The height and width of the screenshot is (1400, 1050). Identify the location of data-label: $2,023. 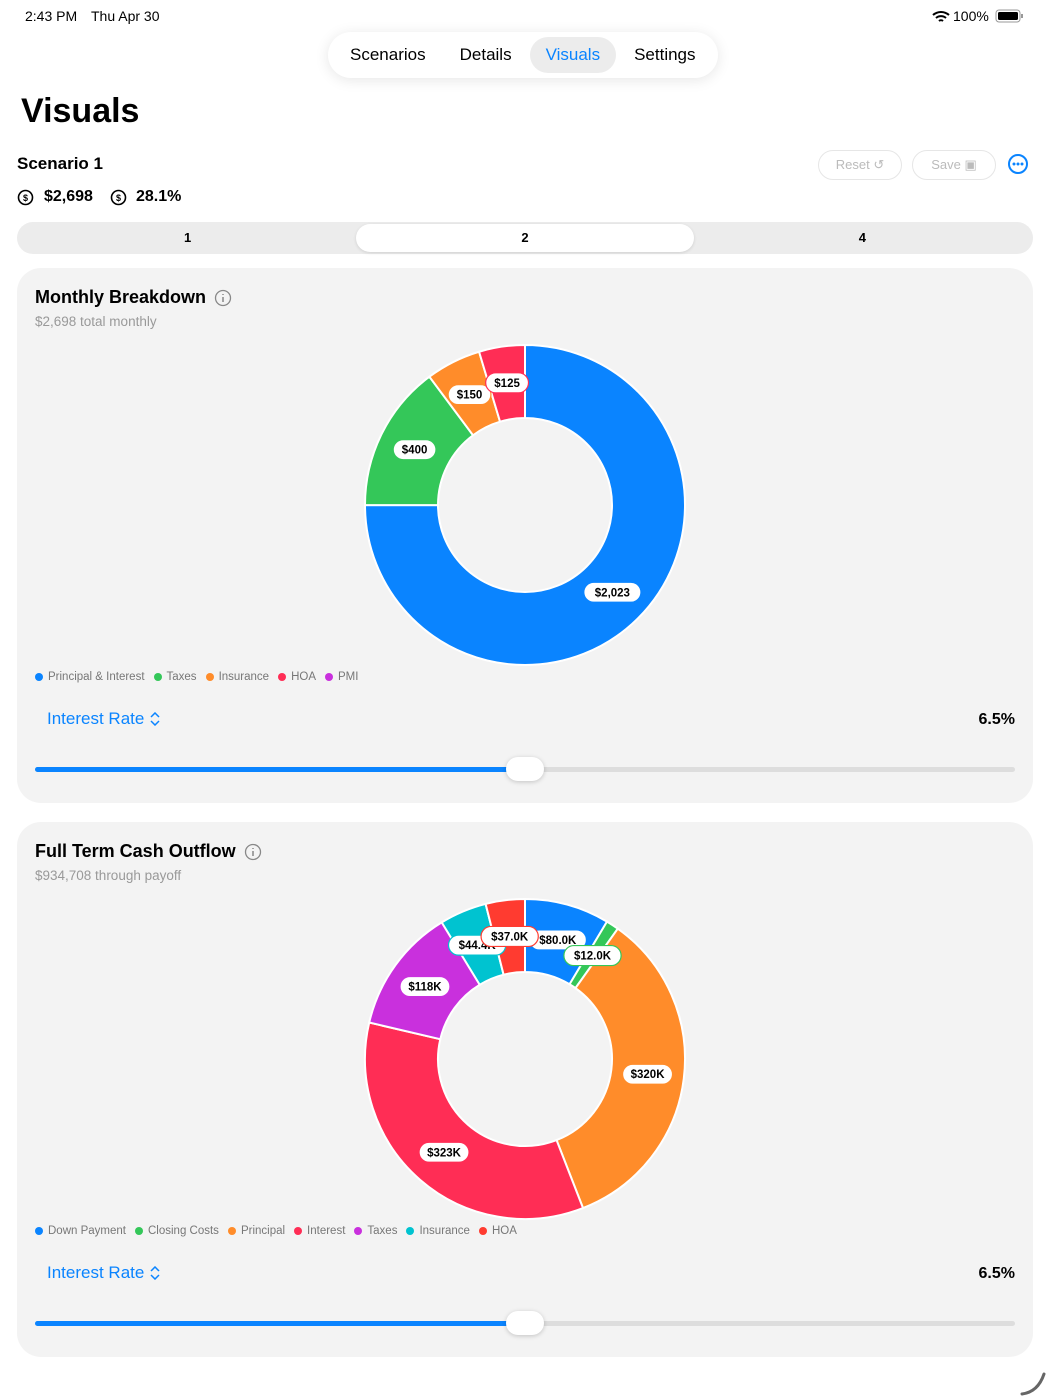
(612, 593).